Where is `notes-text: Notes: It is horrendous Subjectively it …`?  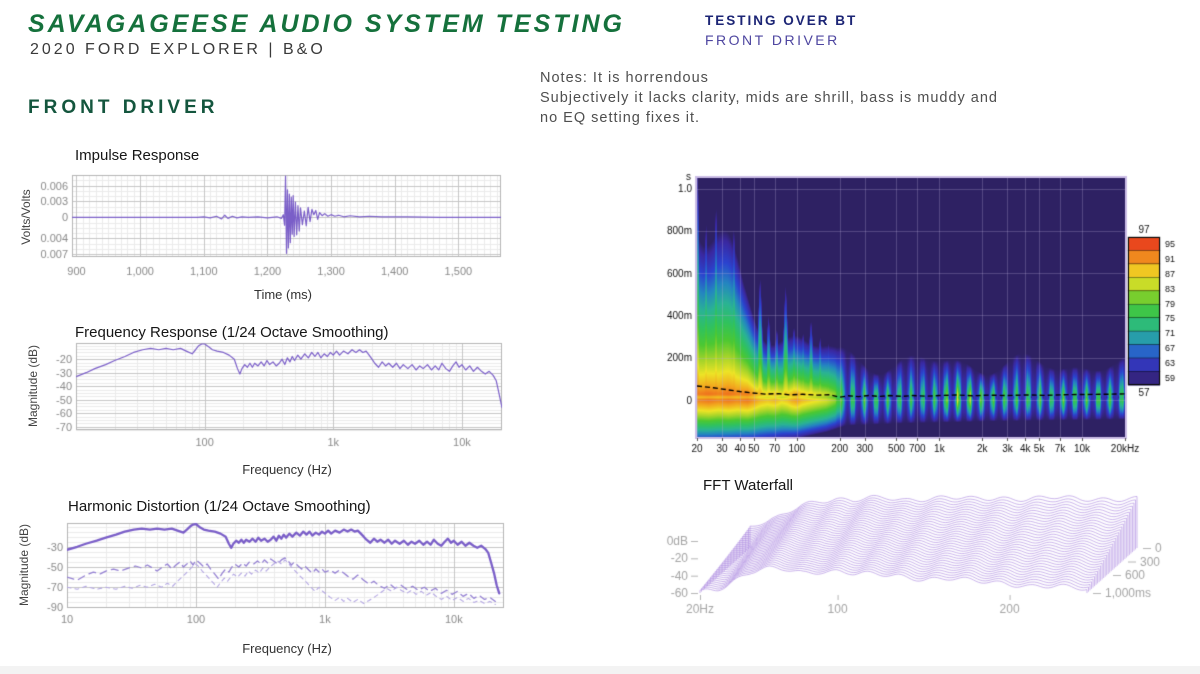
notes-text: Notes: It is horrendous Subjectively it … is located at coordinates (769, 98).